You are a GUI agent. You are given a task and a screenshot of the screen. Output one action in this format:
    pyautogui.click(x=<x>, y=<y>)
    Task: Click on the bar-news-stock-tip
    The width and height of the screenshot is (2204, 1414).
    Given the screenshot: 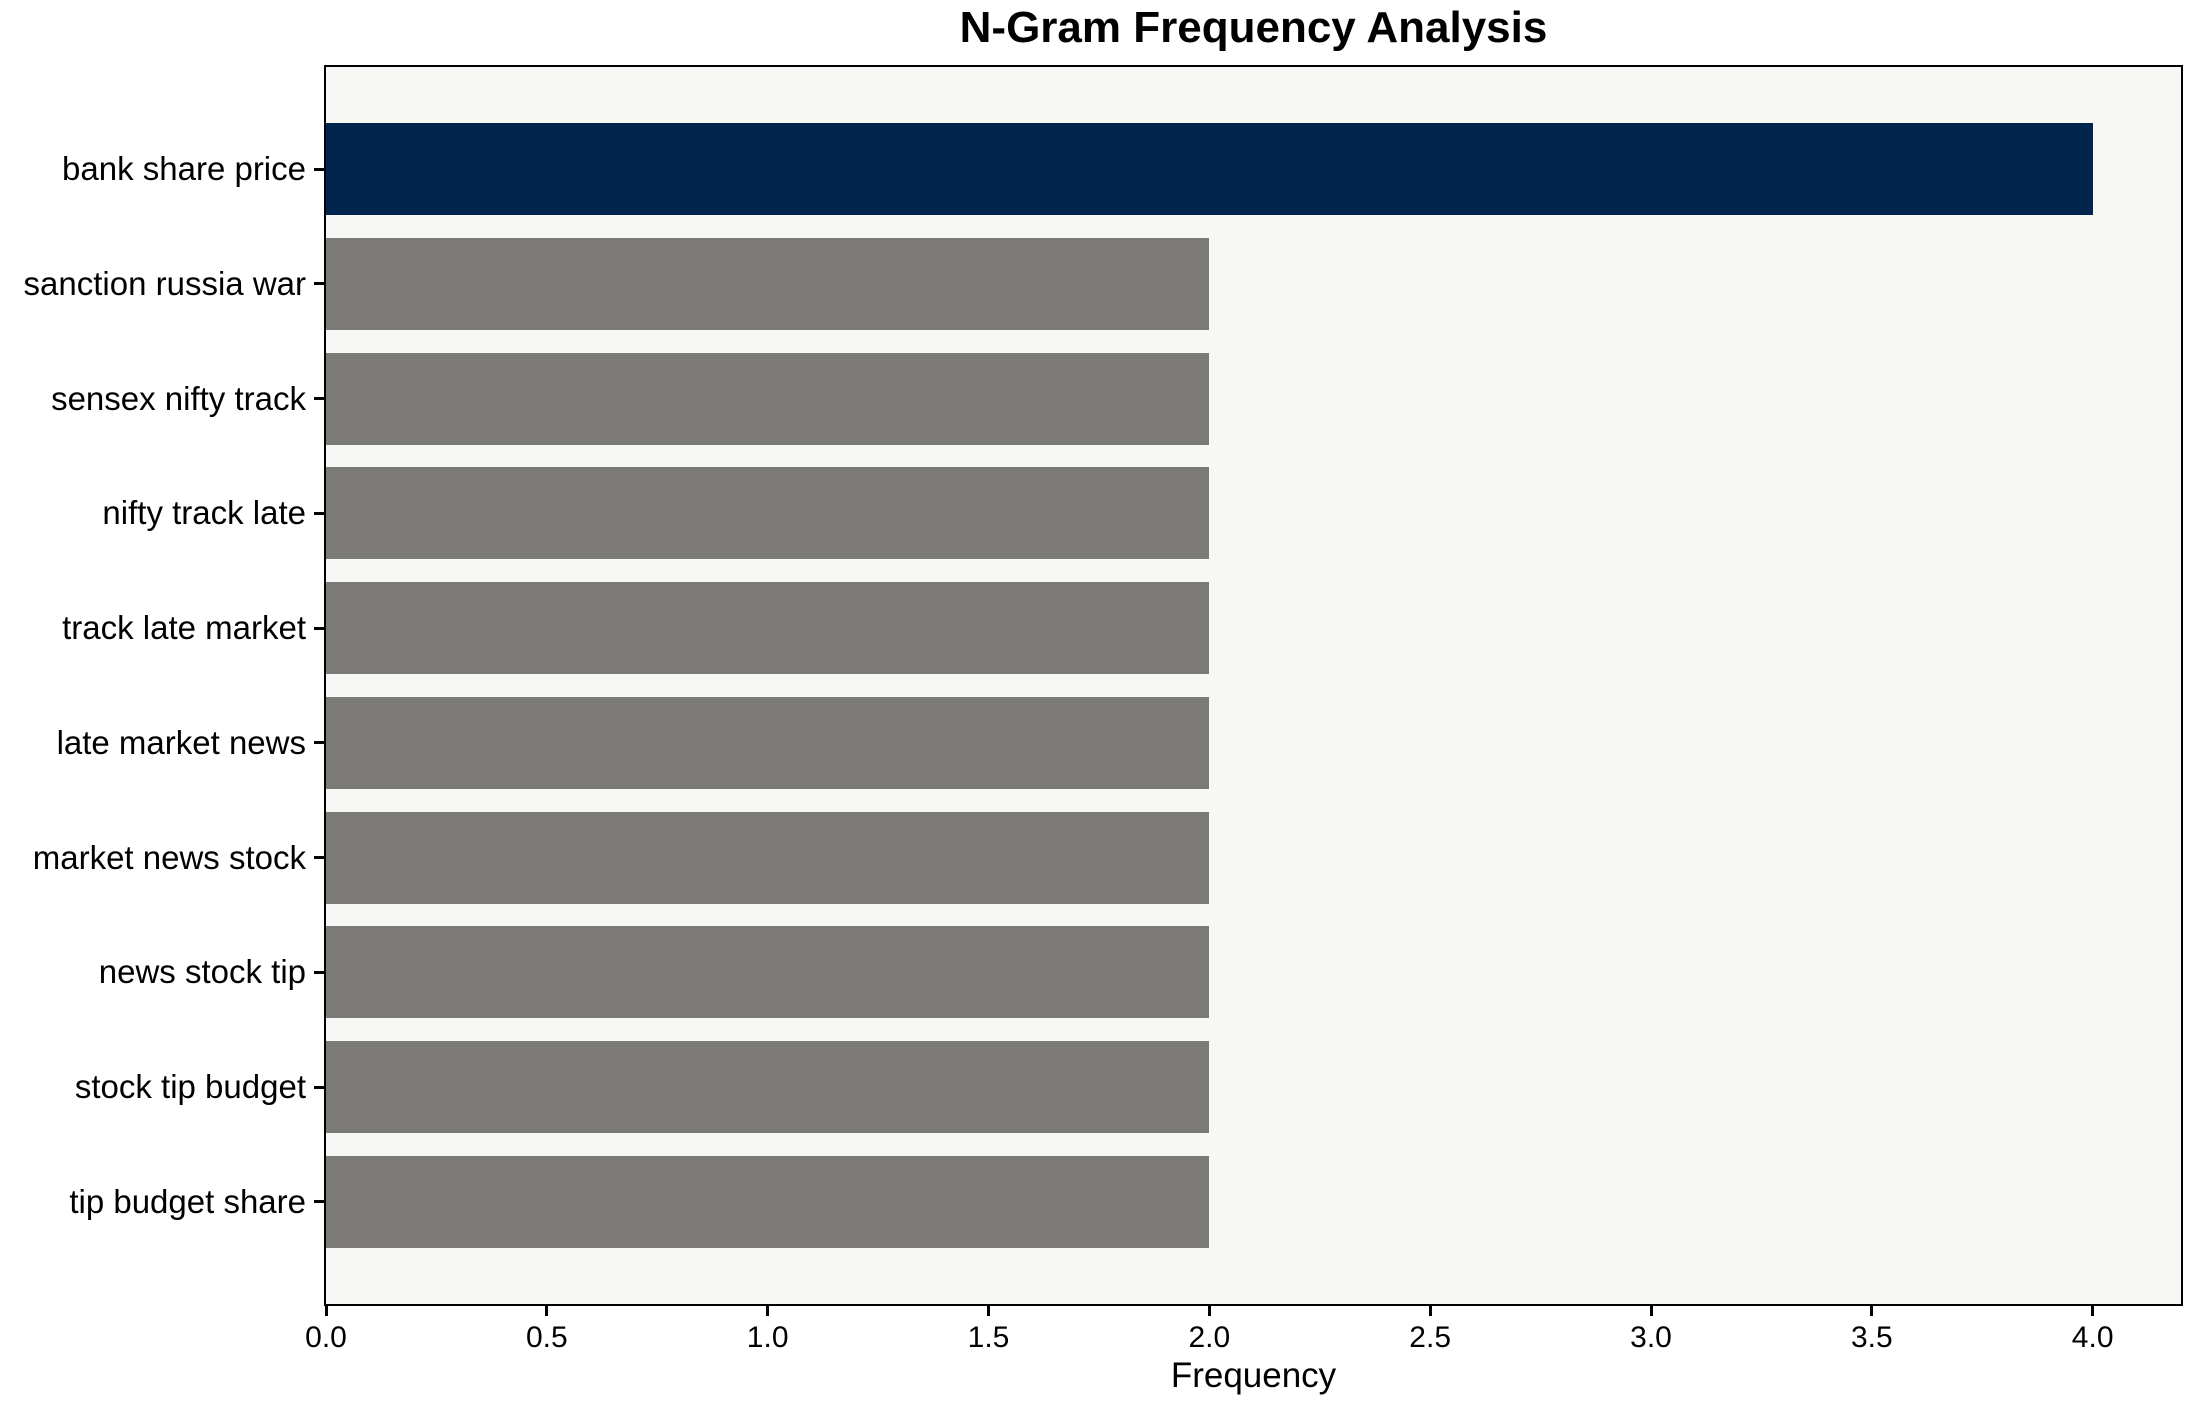 What is the action you would take?
    pyautogui.click(x=768, y=972)
    